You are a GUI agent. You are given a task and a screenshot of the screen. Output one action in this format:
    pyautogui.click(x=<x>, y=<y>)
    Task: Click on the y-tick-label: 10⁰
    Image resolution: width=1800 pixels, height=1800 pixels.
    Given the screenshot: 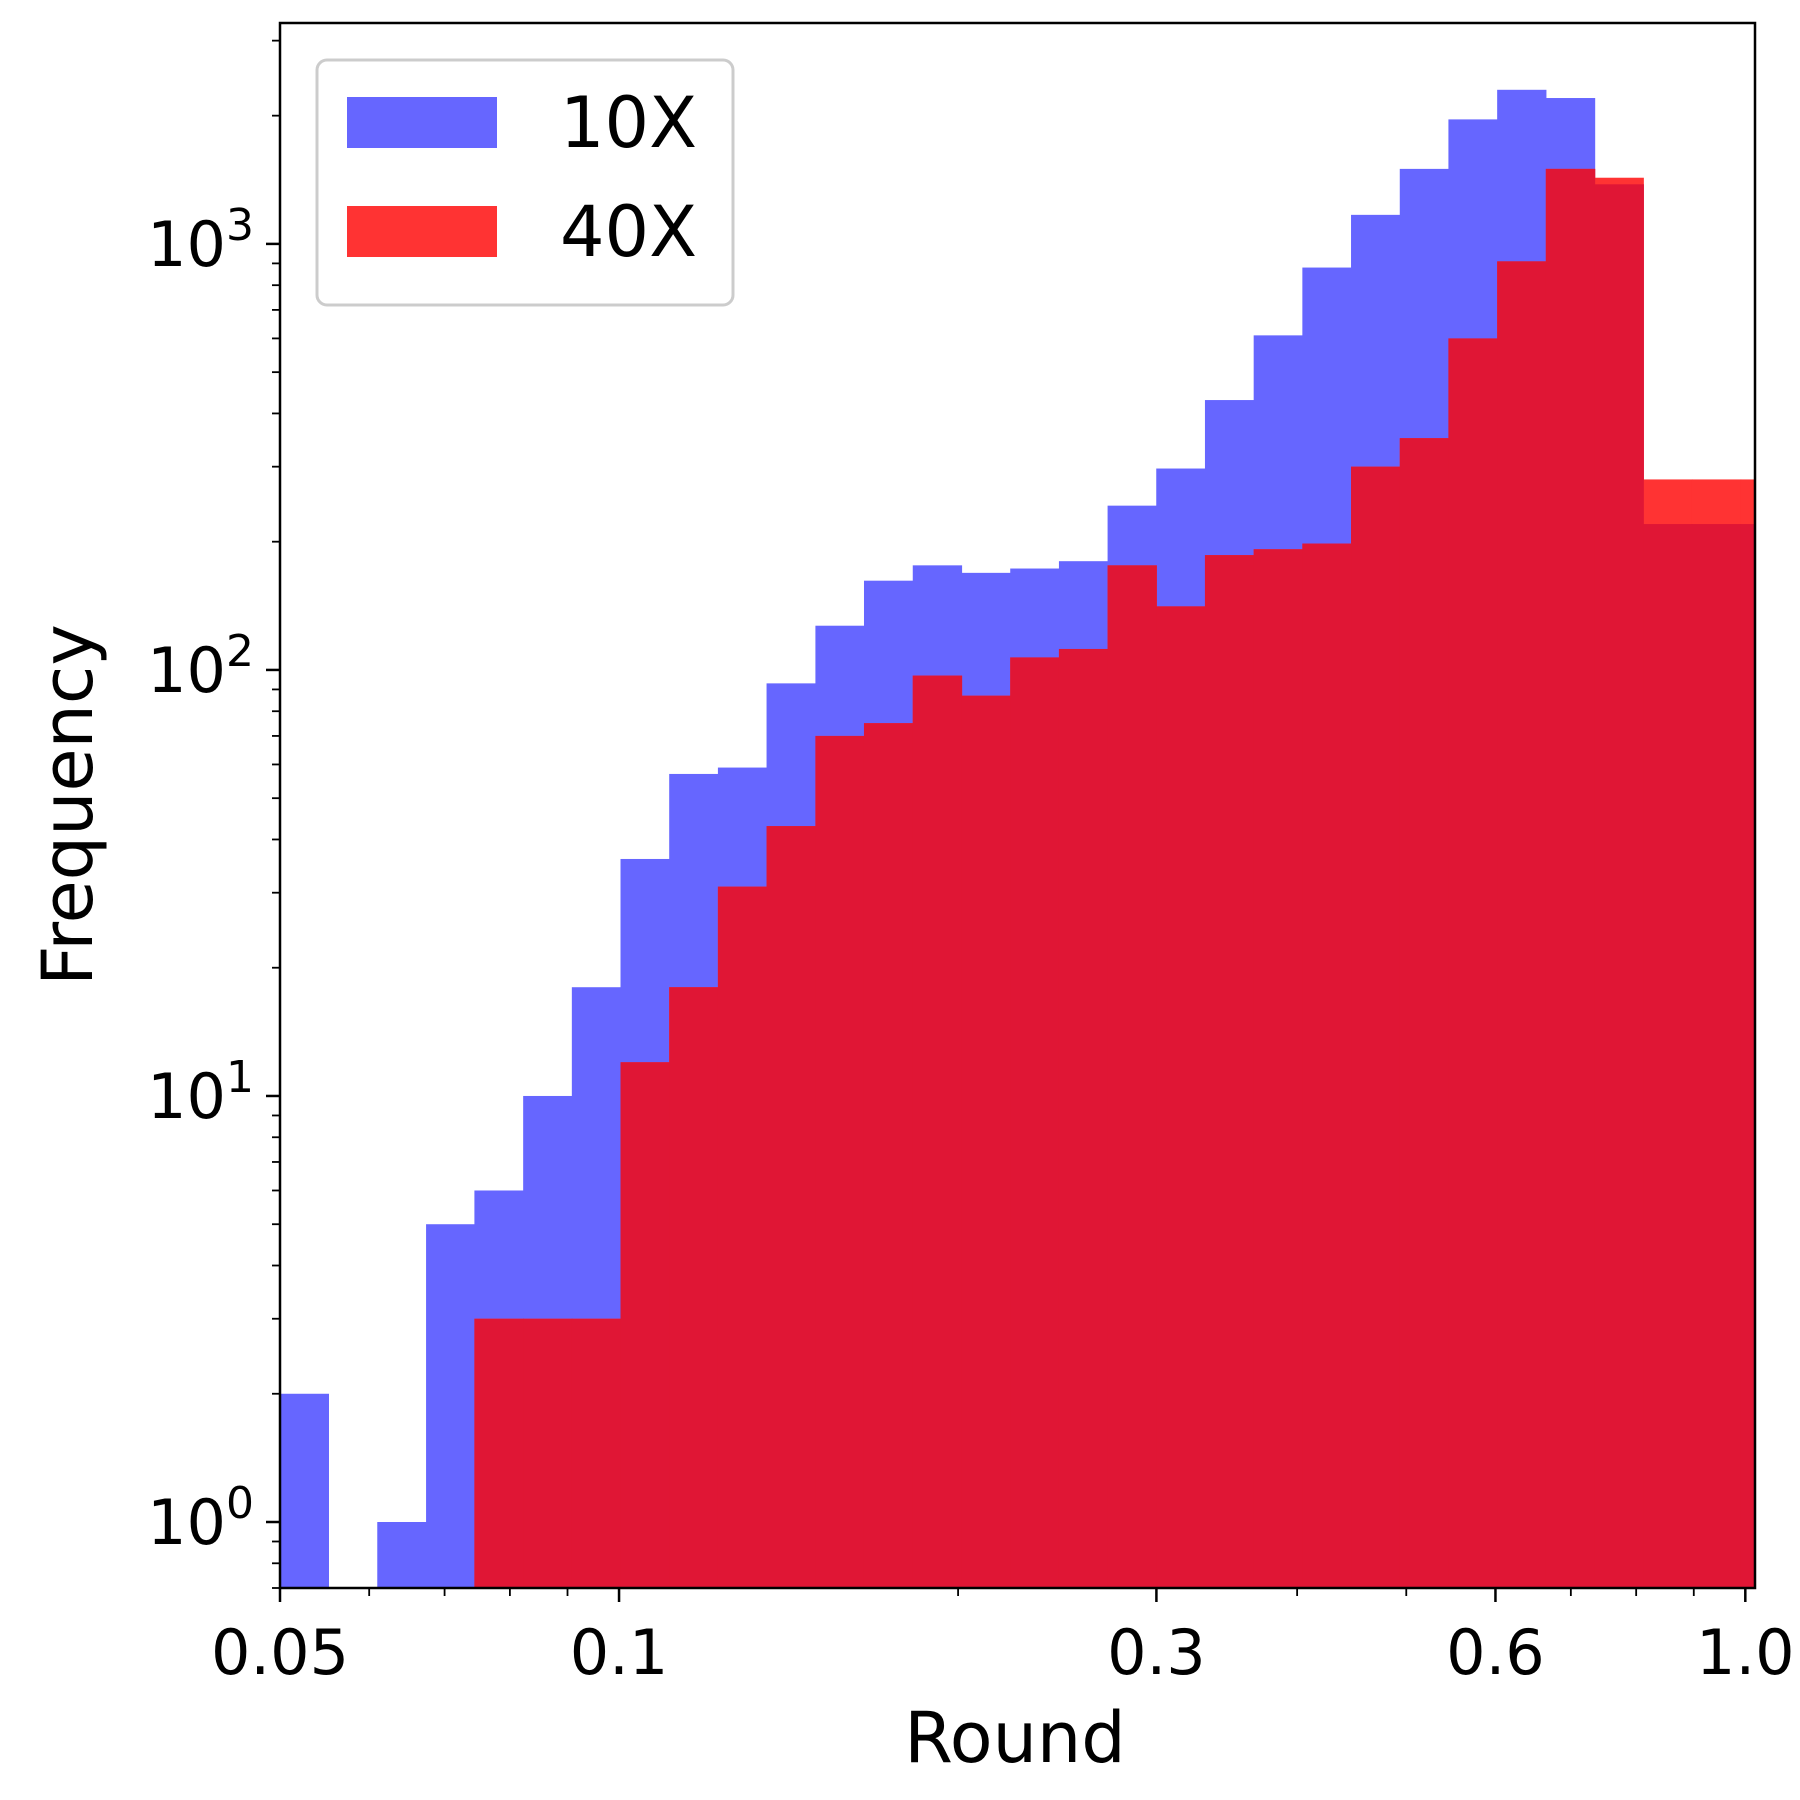 What is the action you would take?
    pyautogui.click(x=200, y=1518)
    